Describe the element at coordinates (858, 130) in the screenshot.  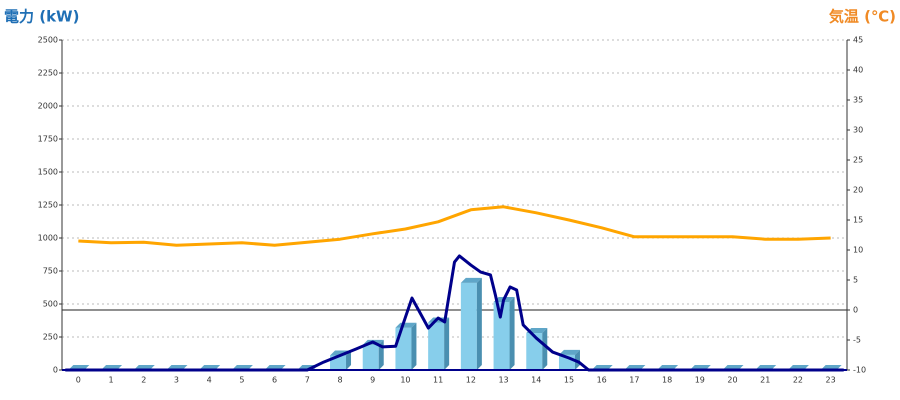
I see `y2-tick-label: 30` at that location.